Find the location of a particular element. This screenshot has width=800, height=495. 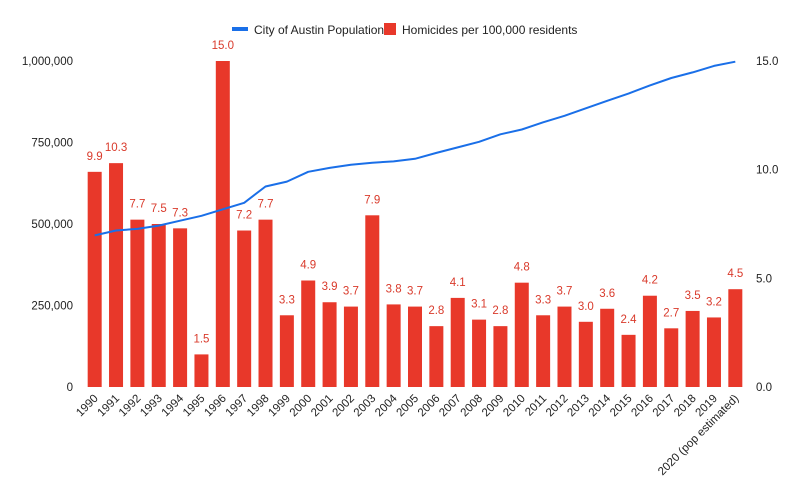

y-left-tick-label: 0 is located at coordinates (70, 388).